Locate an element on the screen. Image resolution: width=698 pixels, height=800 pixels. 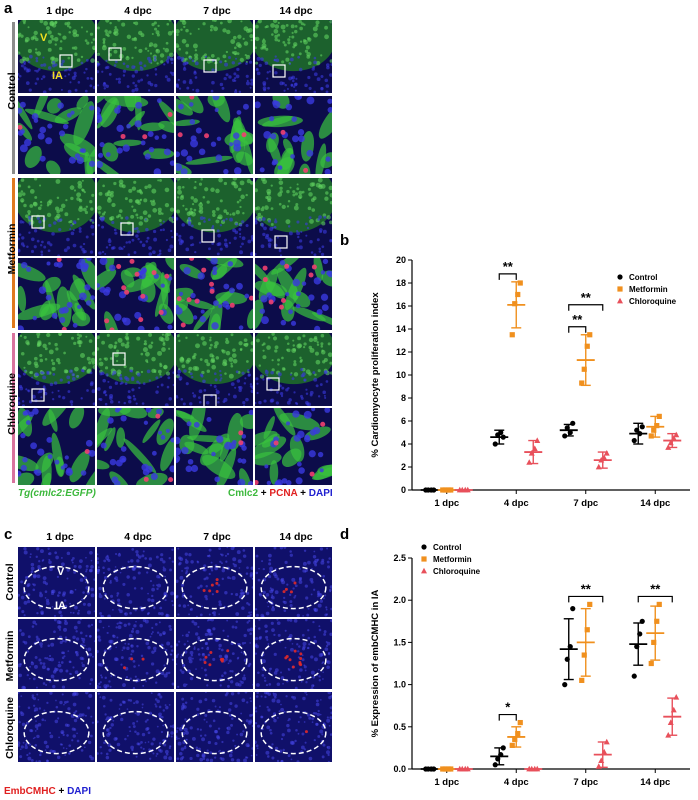
label-ventricle-c: V is located at coordinates (61, 572).